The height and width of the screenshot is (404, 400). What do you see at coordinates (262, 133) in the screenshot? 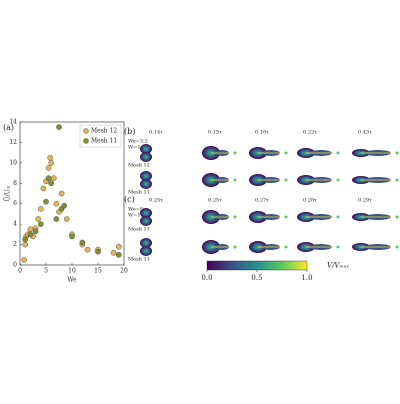
I see `time-label: 0.18τ` at bounding box center [262, 133].